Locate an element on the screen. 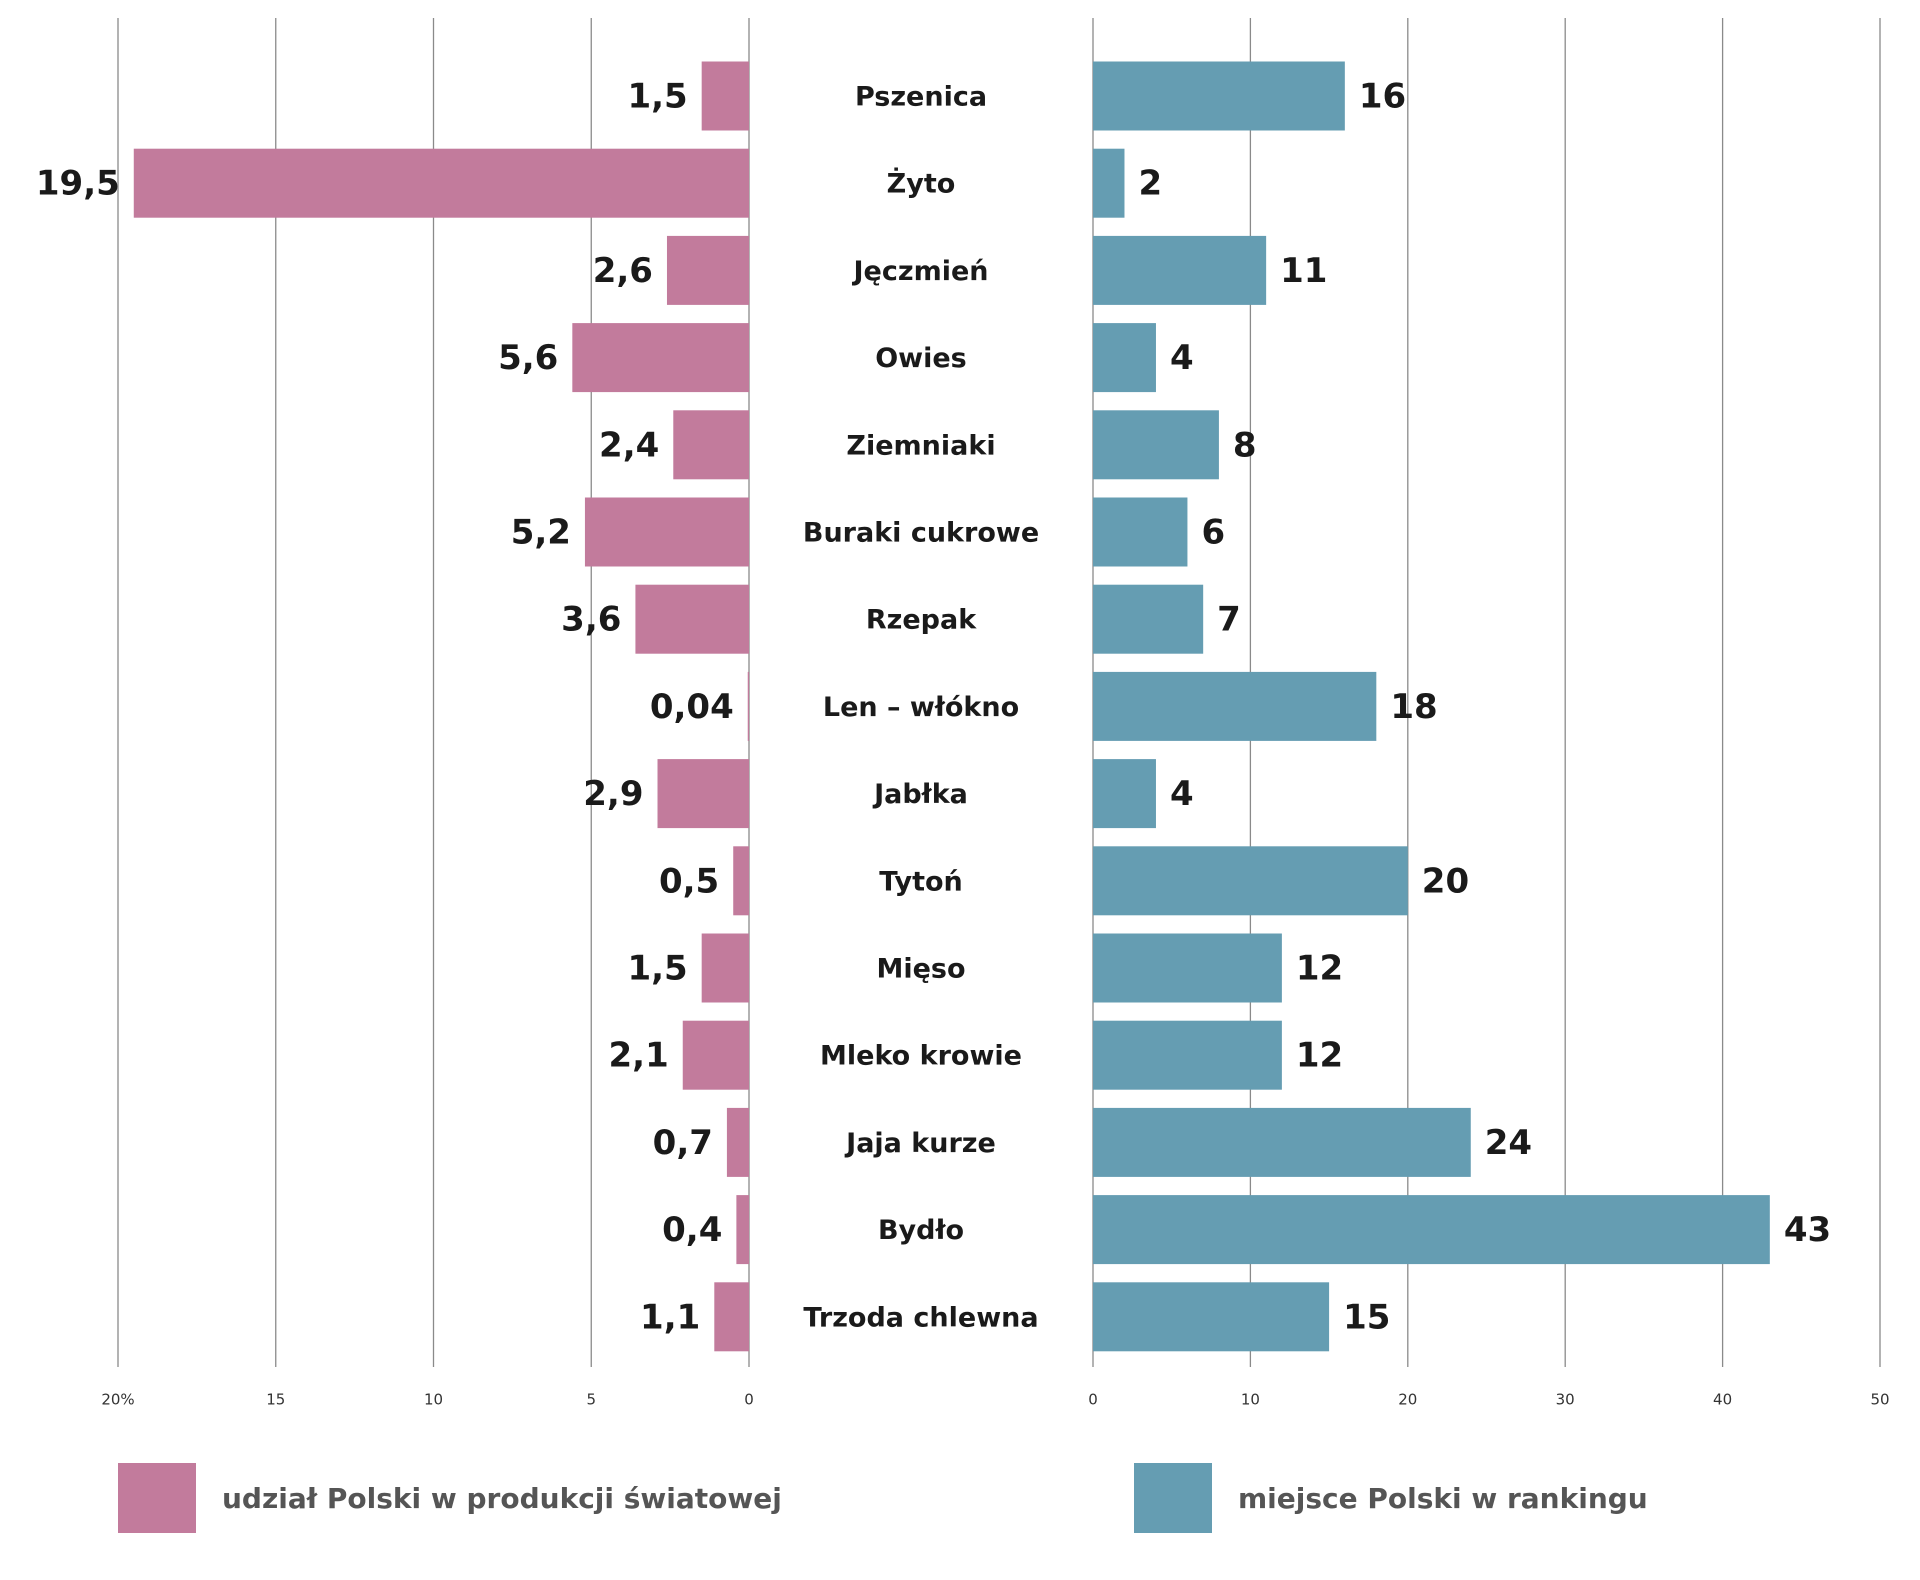 The width and height of the screenshot is (1920, 1580). value-label: 2,6 is located at coordinates (623, 271).